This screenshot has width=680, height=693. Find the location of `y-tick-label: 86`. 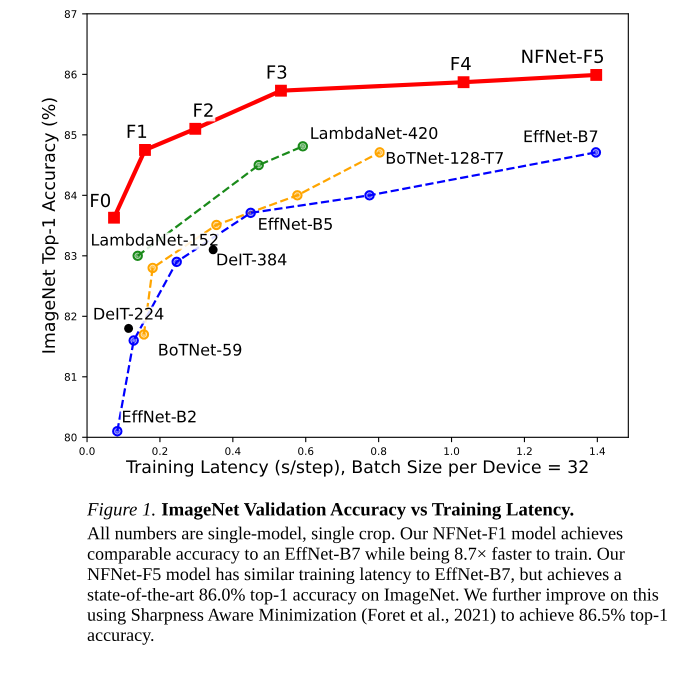

y-tick-label: 86 is located at coordinates (70, 74).